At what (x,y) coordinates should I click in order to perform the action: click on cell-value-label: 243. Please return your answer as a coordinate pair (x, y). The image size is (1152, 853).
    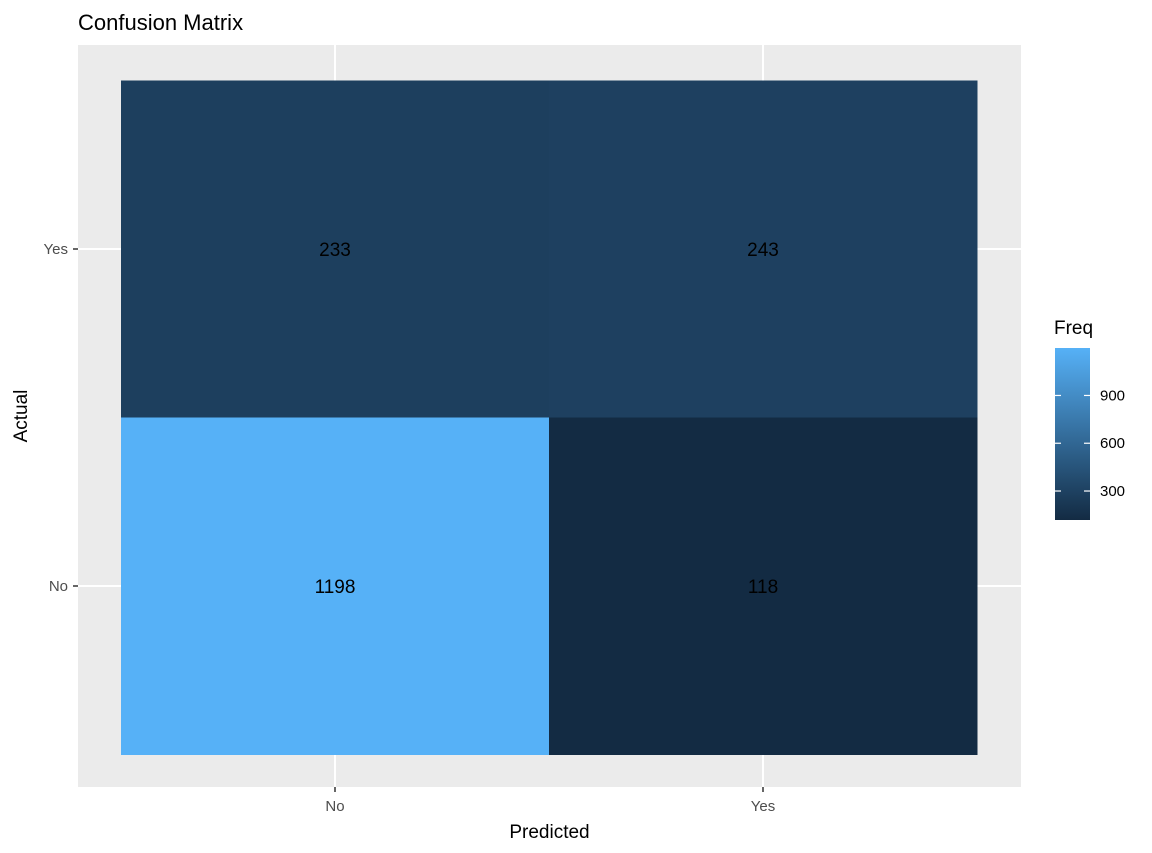
    Looking at the image, I should click on (763, 250).